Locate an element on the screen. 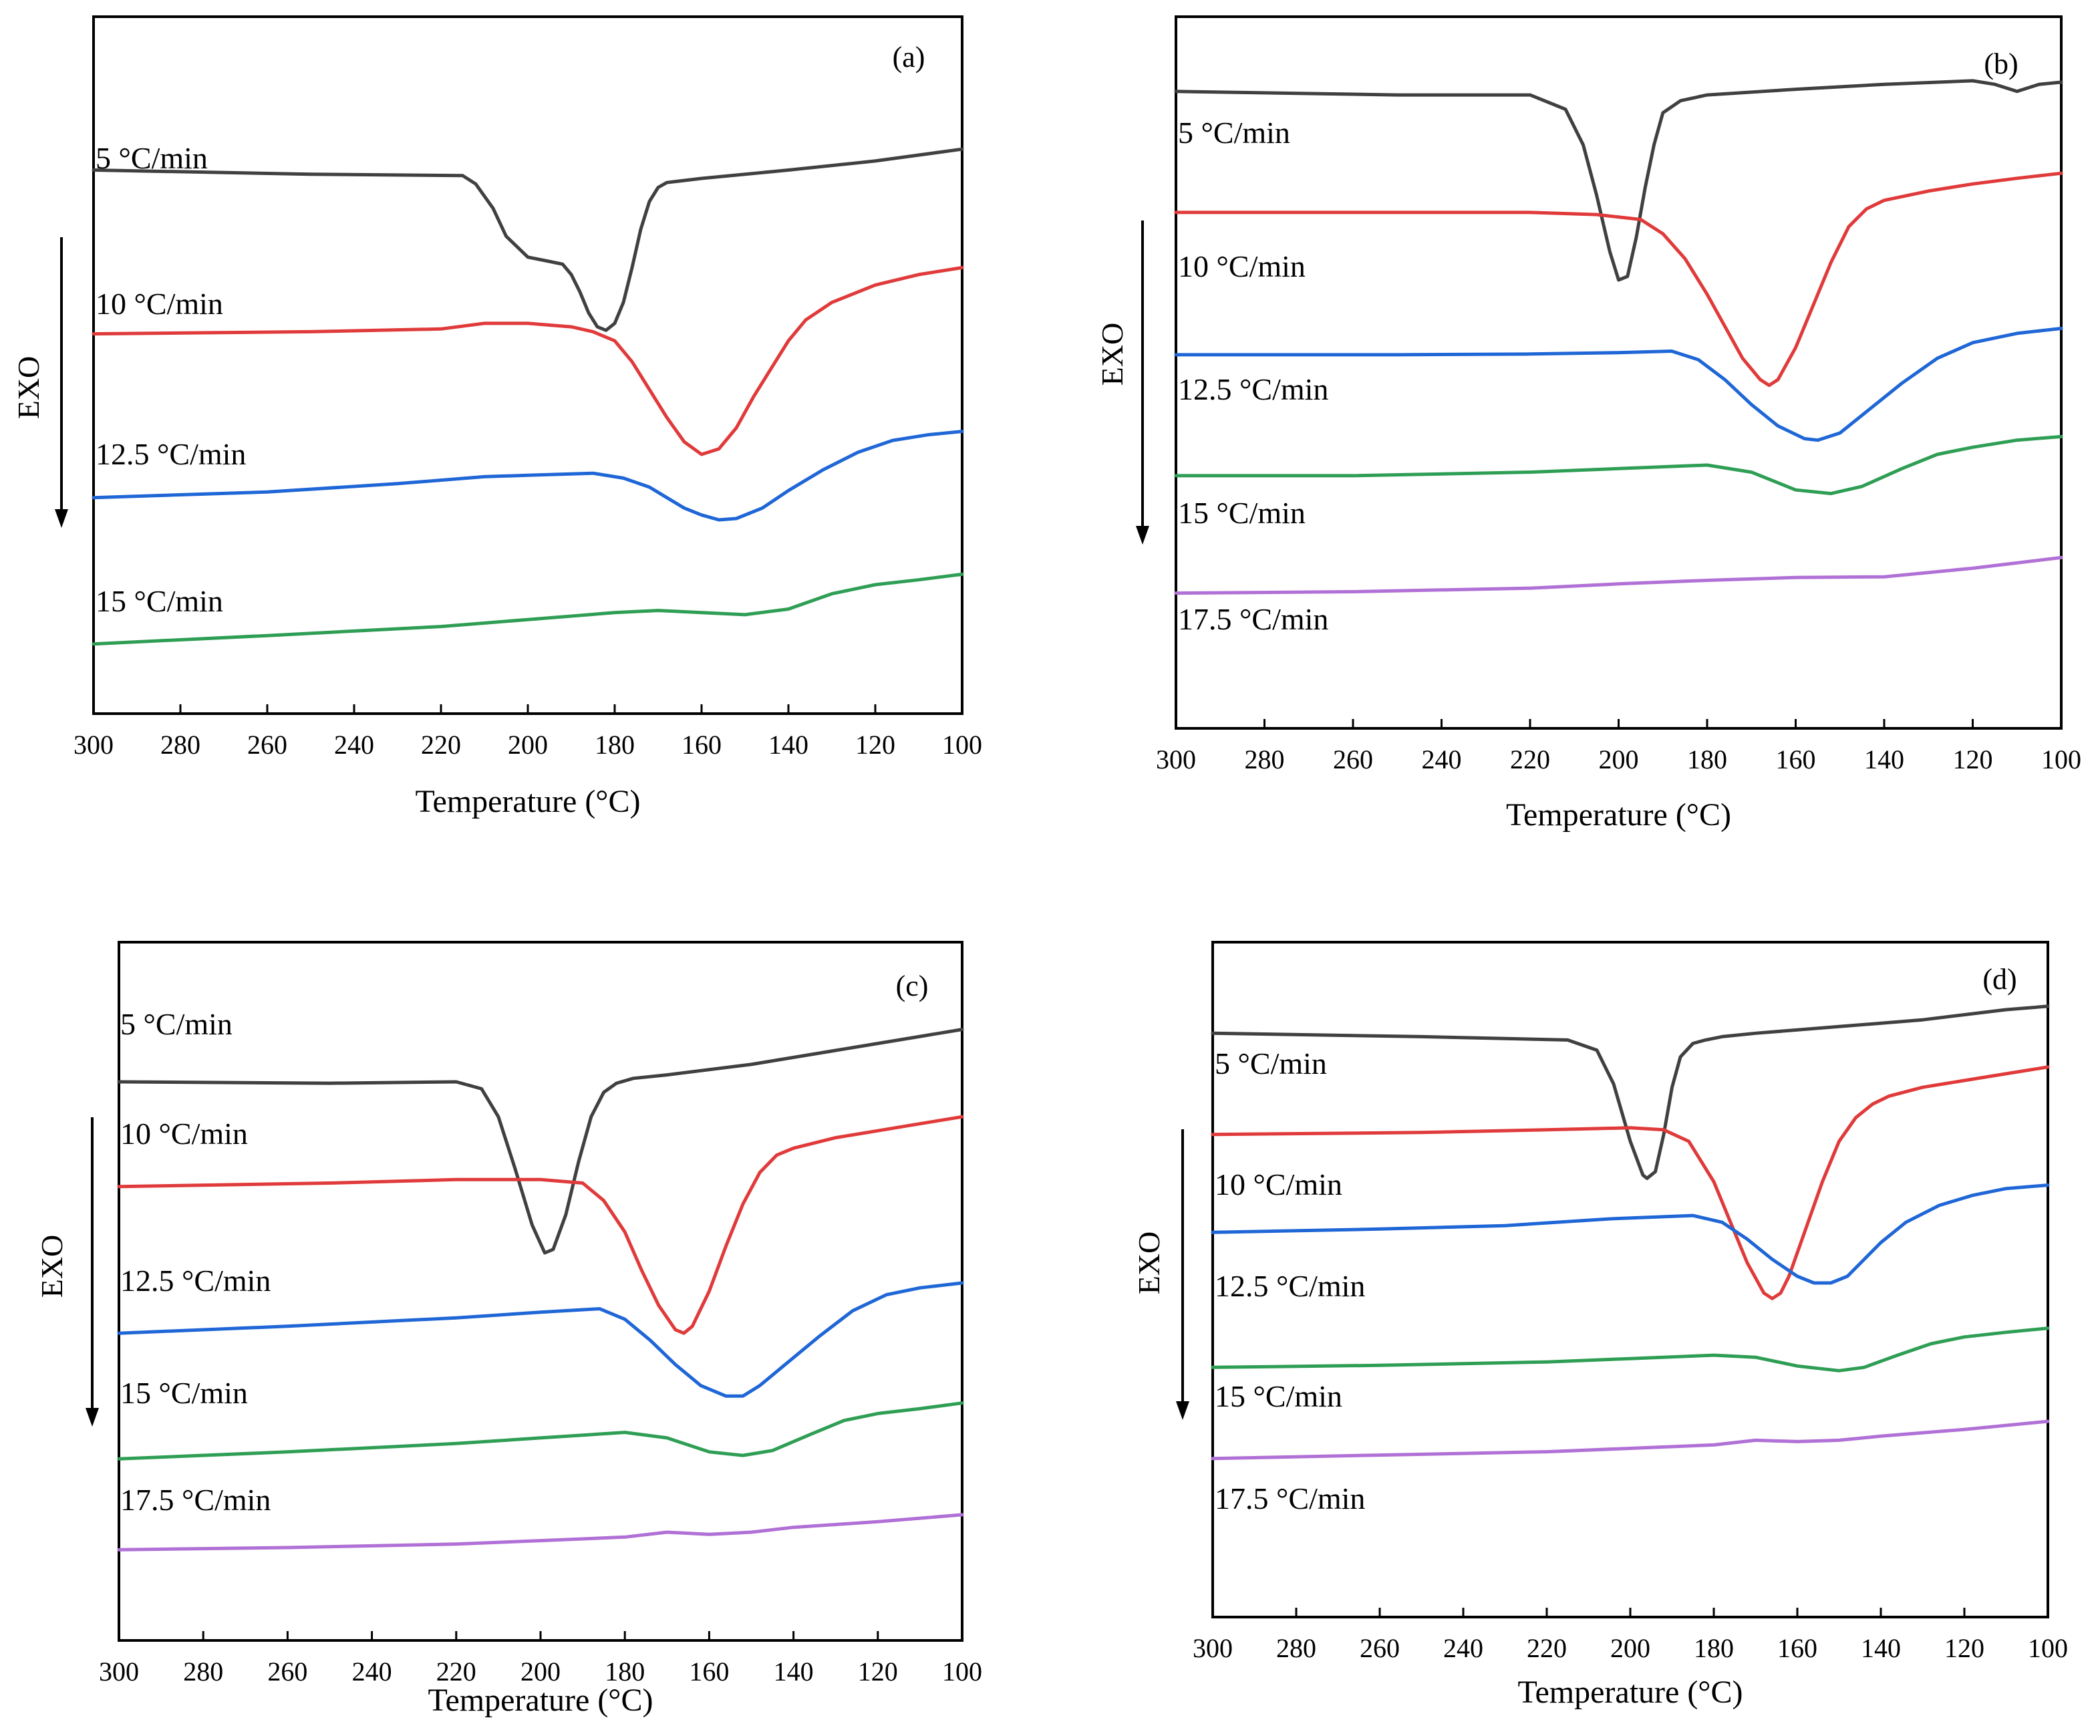 The width and height of the screenshot is (2100, 1736). panel-label: (a) is located at coordinates (909, 57).